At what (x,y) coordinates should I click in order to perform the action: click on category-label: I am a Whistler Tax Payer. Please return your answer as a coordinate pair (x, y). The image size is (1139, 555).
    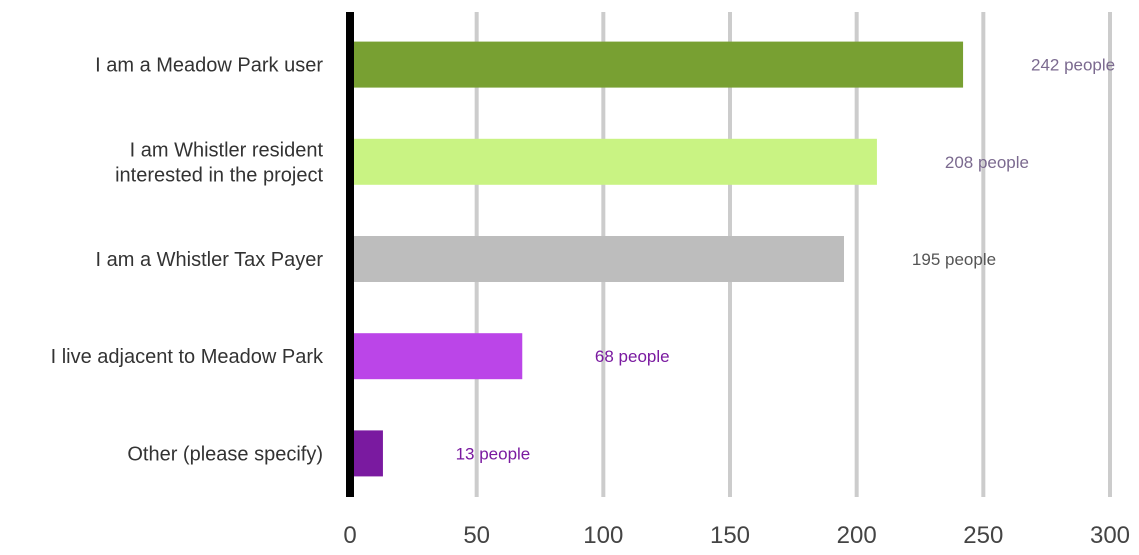
    Looking at the image, I should click on (210, 260).